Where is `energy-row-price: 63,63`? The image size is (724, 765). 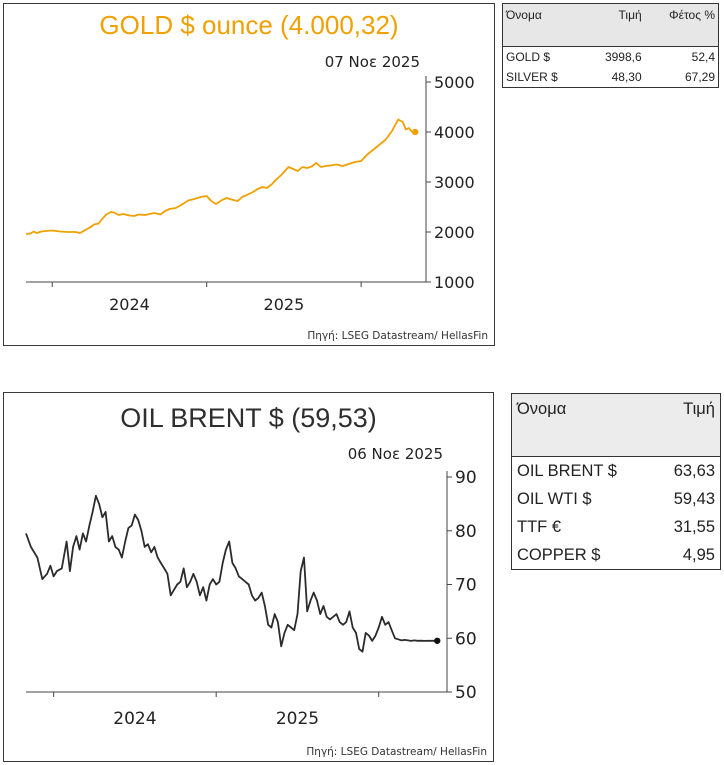
energy-row-price: 63,63 is located at coordinates (687, 470).